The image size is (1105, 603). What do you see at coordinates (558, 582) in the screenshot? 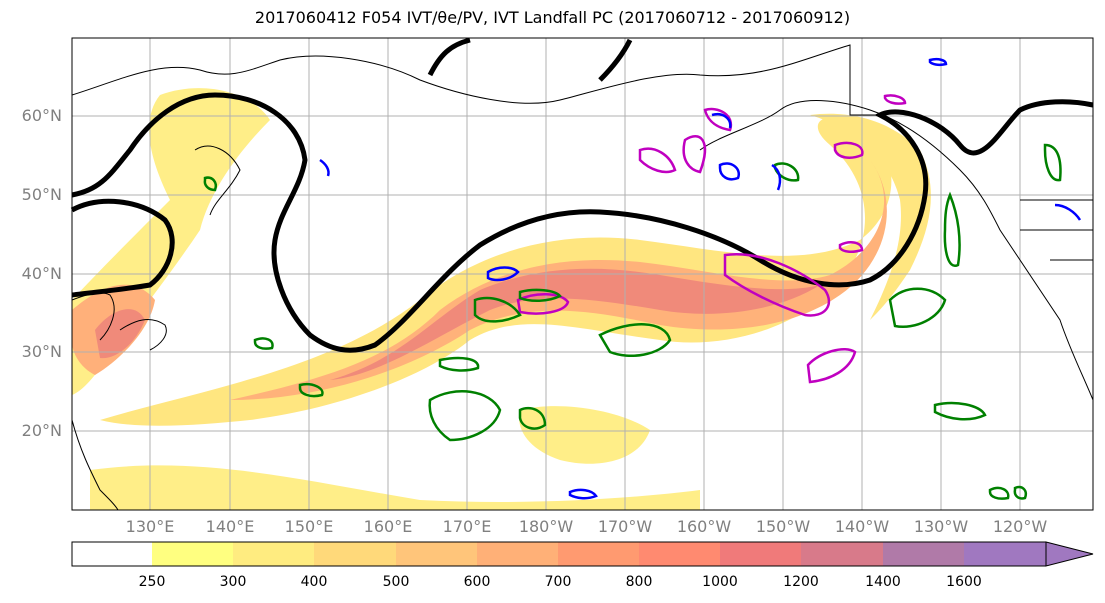
I see `colorbar-tick-700: 700` at bounding box center [558, 582].